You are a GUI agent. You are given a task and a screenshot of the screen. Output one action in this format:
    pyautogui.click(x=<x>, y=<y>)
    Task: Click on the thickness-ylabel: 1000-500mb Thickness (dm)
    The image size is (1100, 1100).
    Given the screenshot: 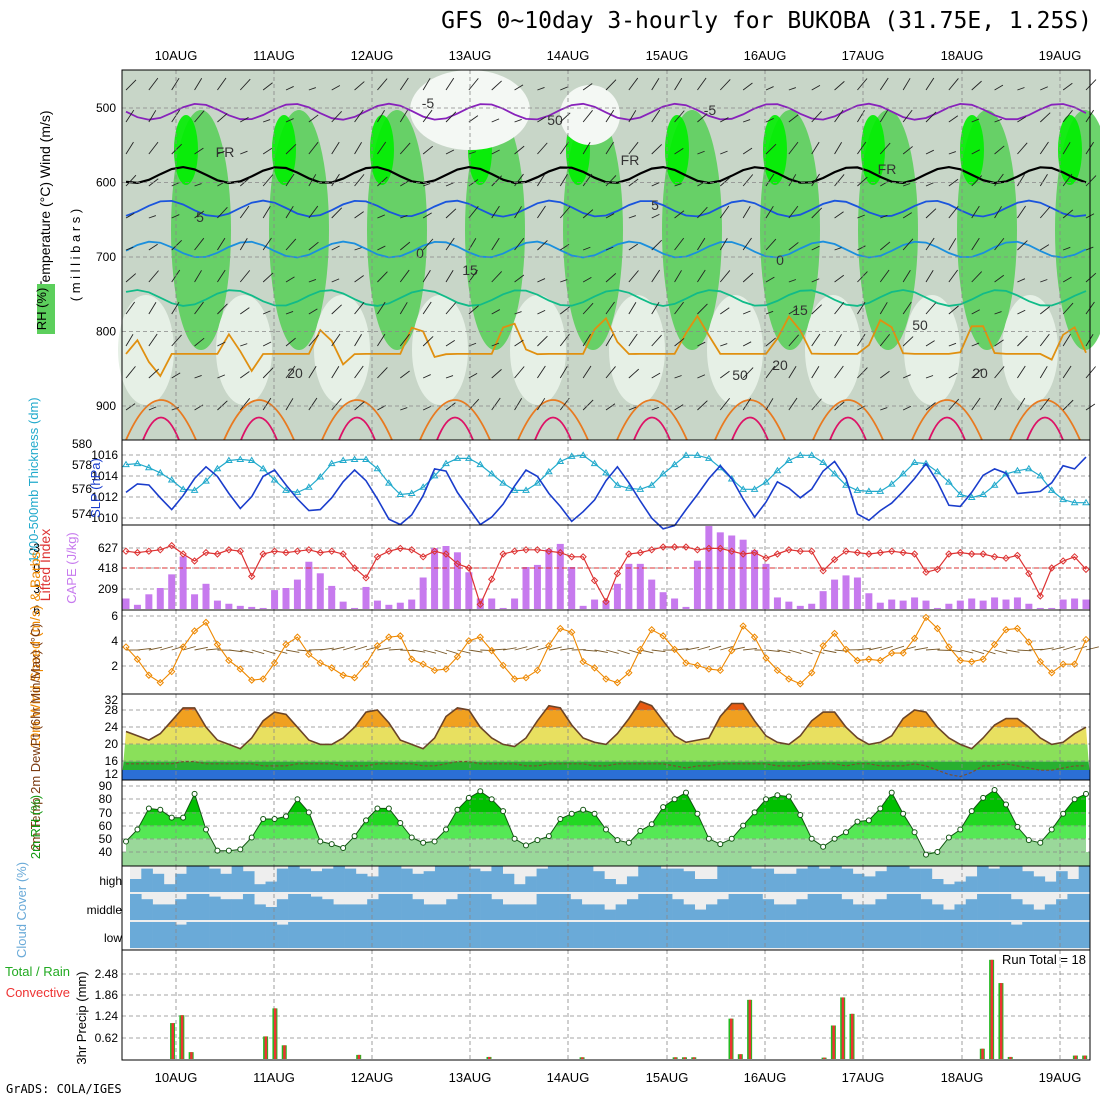 What is the action you would take?
    pyautogui.click(x=33, y=479)
    